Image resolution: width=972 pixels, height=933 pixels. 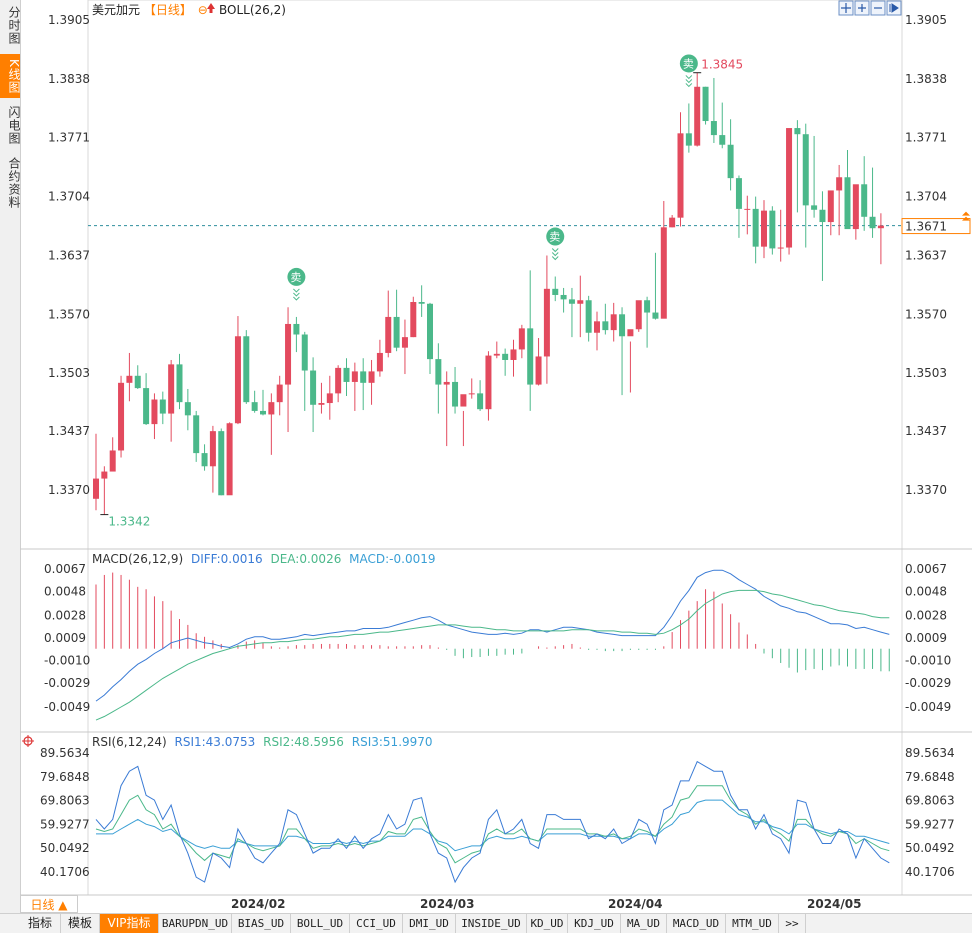 I want to click on tab-time-chart: 分时图, so click(x=14, y=25).